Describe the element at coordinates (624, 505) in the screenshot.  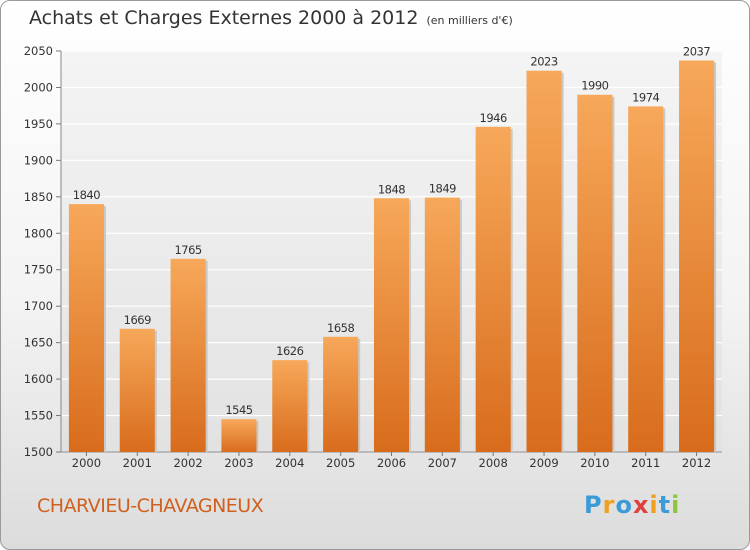
I see `logo-letter: o` at that location.